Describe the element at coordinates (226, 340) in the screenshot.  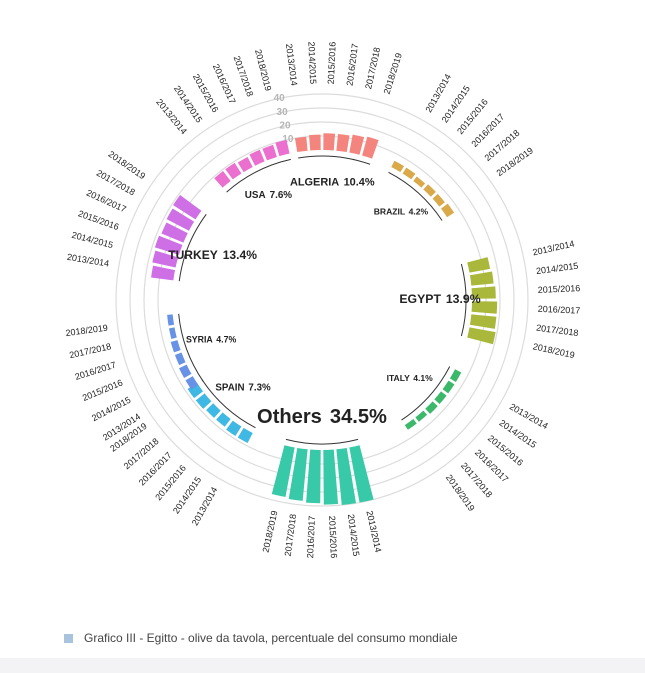
I see `country-share: 4.7%` at that location.